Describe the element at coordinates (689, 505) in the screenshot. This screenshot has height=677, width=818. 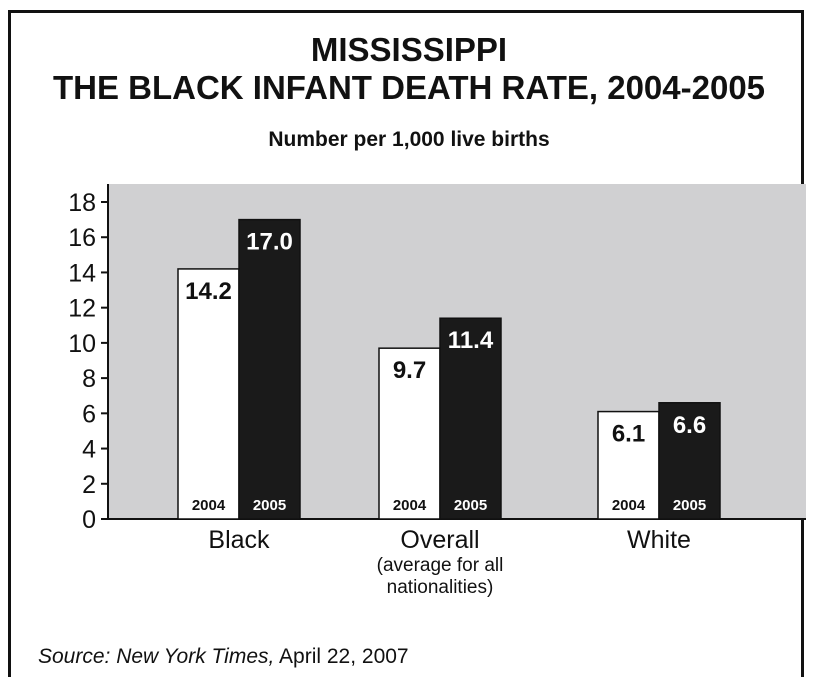
I see `year-label-white-2005: 2005` at that location.